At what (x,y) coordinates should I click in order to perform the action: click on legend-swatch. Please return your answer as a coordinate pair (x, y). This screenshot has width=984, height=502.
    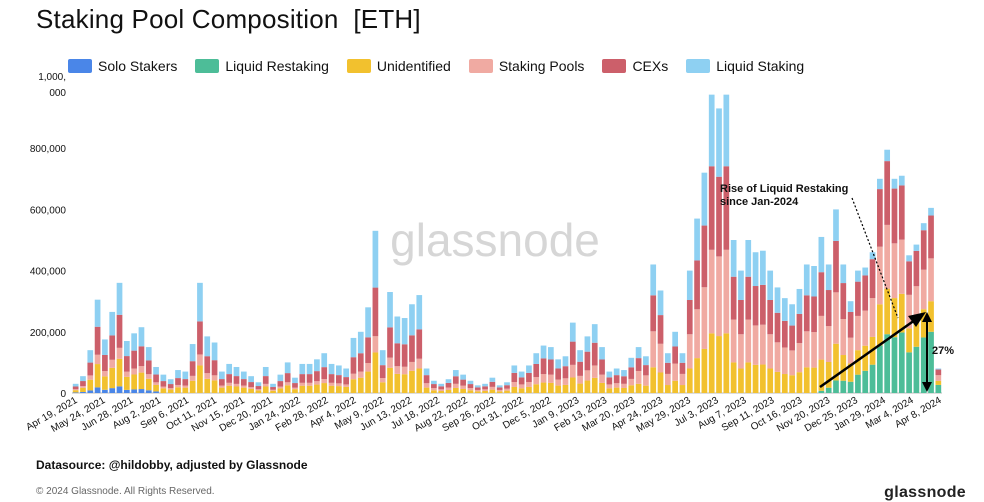
    Looking at the image, I should click on (80, 66).